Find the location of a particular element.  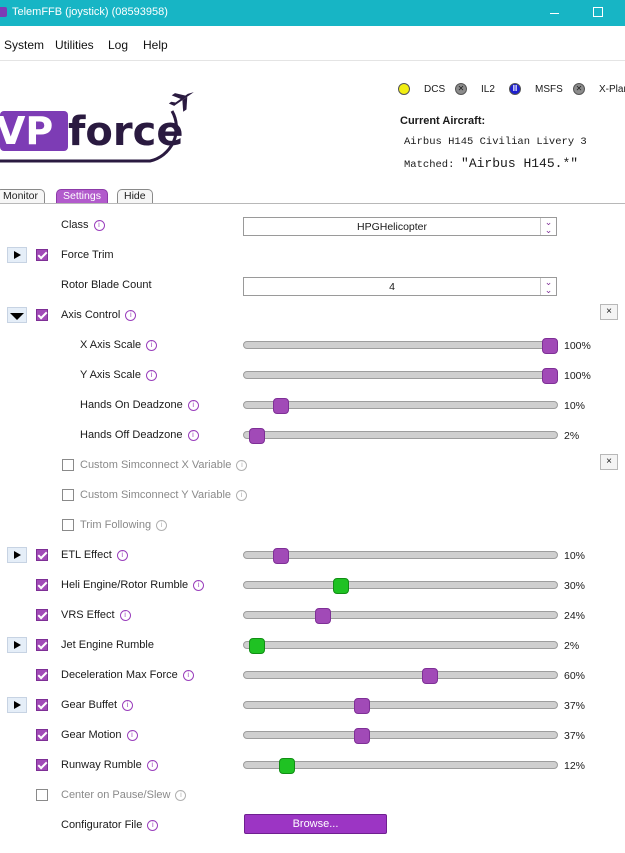

force-trim-checkbox is located at coordinates (42, 255).